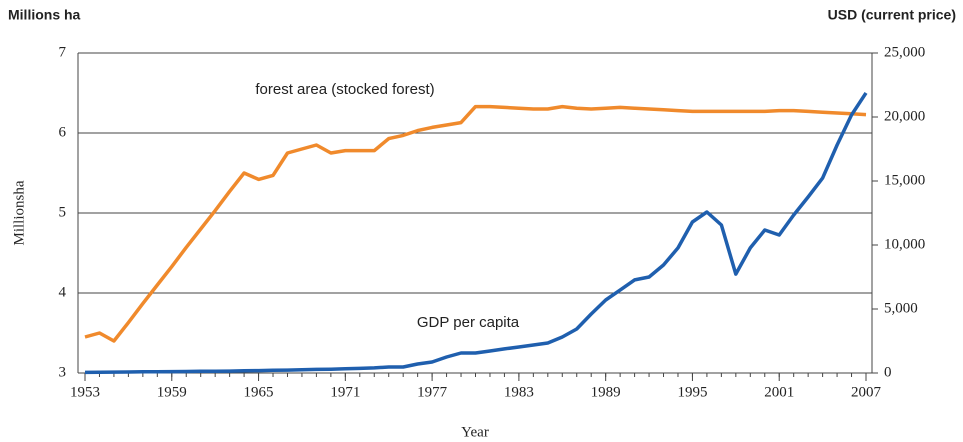  What do you see at coordinates (606, 392) in the screenshot?
I see `x-tick-label: 1989` at bounding box center [606, 392].